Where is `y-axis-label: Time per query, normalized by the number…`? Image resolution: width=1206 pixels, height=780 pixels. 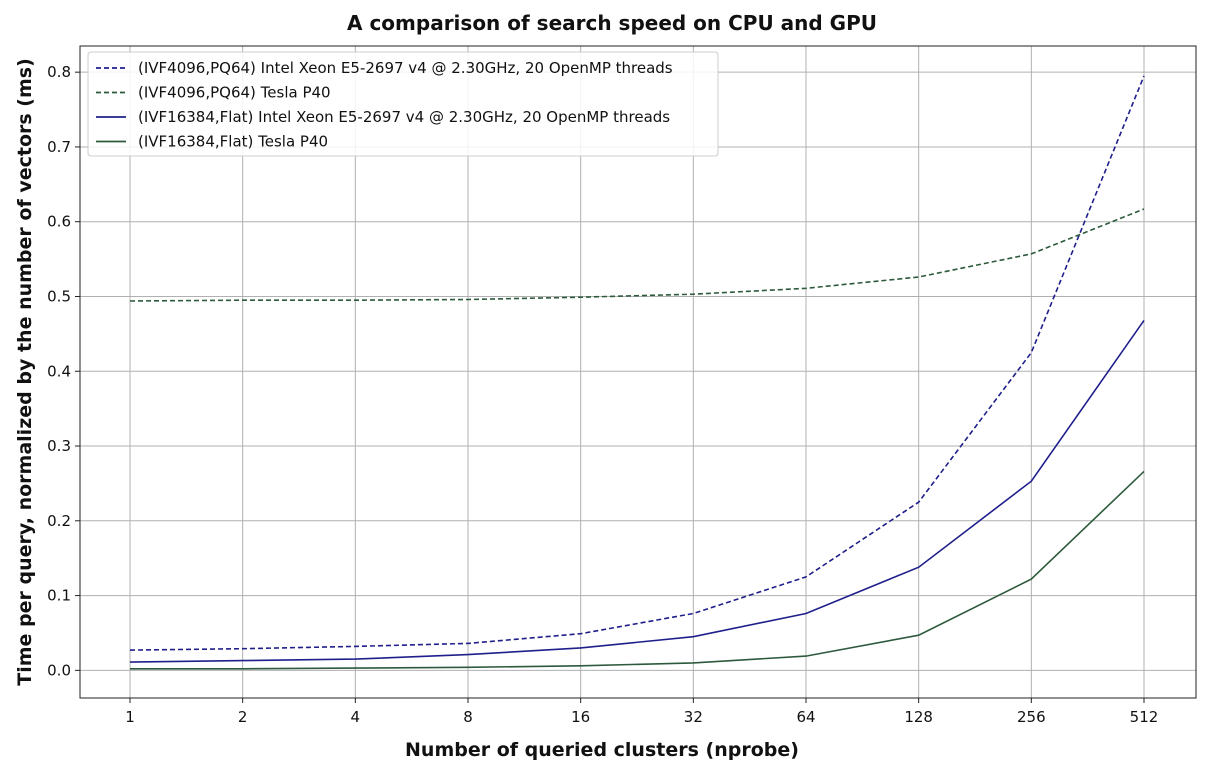 y-axis-label: Time per query, normalized by the number… is located at coordinates (25, 372).